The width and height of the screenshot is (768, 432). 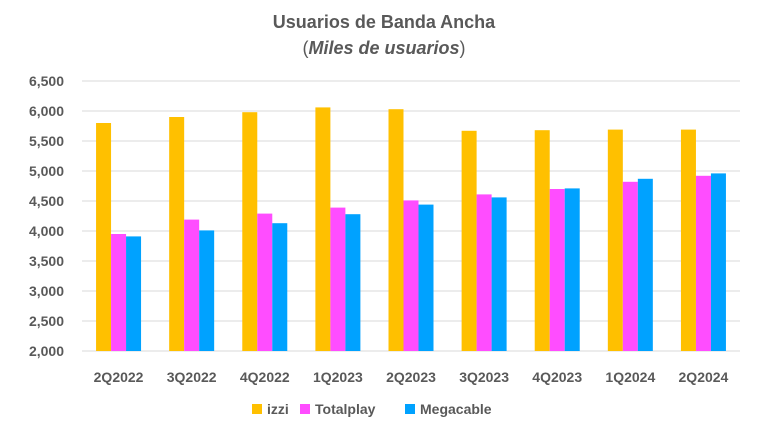 What do you see at coordinates (46, 111) in the screenshot?
I see `y-tick-label: 6,000` at bounding box center [46, 111].